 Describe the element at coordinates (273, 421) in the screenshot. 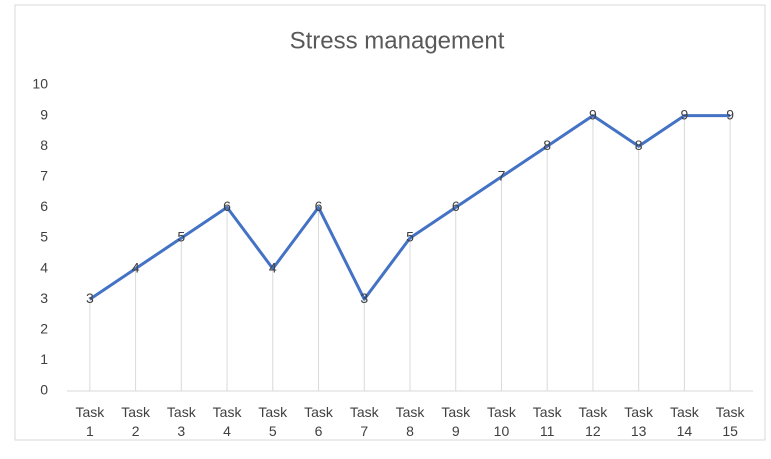

I see `x-tick-label: Task 5` at that location.